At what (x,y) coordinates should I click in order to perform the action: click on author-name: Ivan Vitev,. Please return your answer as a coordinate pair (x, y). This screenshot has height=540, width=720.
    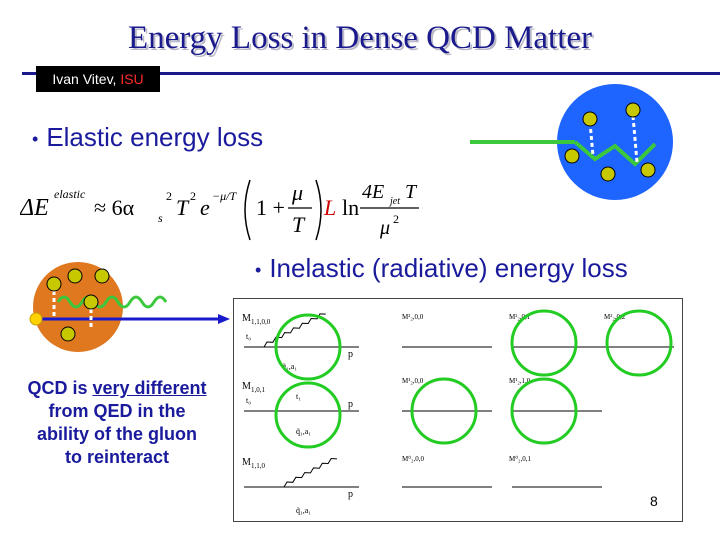
    Looking at the image, I should click on (86, 79).